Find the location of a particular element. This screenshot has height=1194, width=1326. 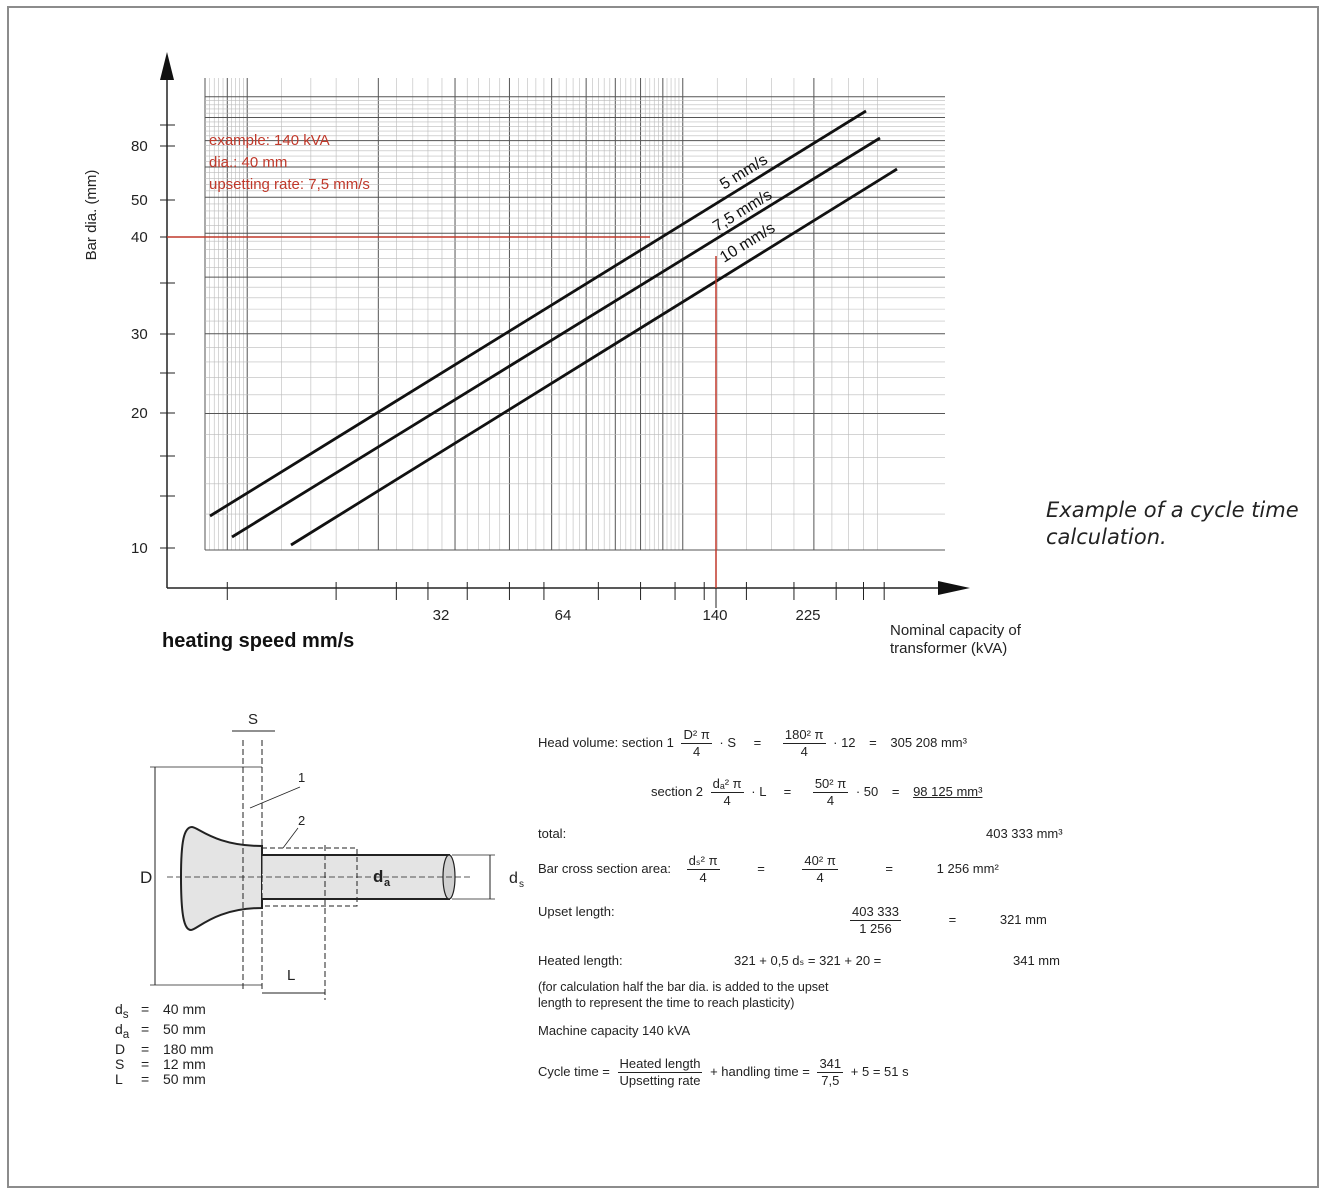

dimension-symbol: da is located at coordinates (122, 1030).